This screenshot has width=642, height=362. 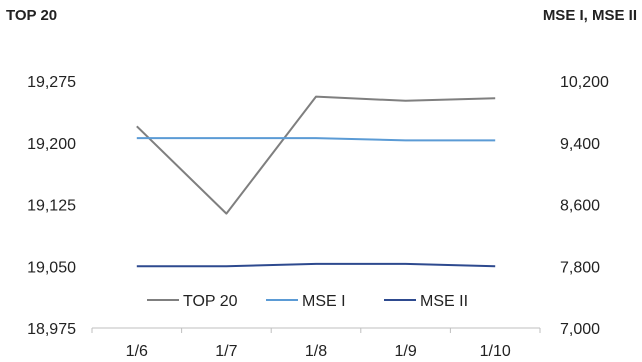 What do you see at coordinates (316, 351) in the screenshot?
I see `x-tick-label: 1/8` at bounding box center [316, 351].